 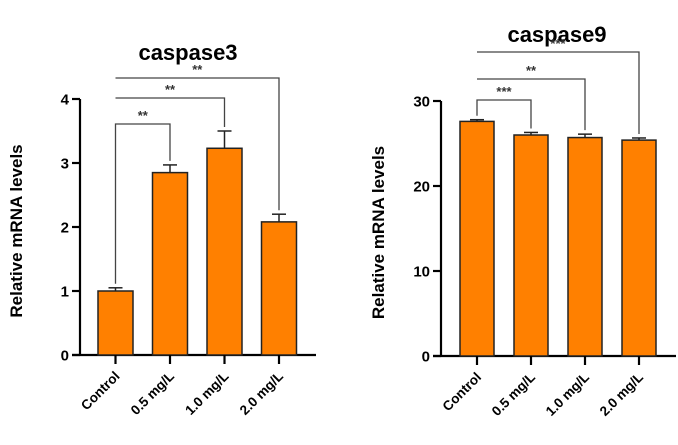 I want to click on y-tick-label: 10, so click(x=421, y=272).